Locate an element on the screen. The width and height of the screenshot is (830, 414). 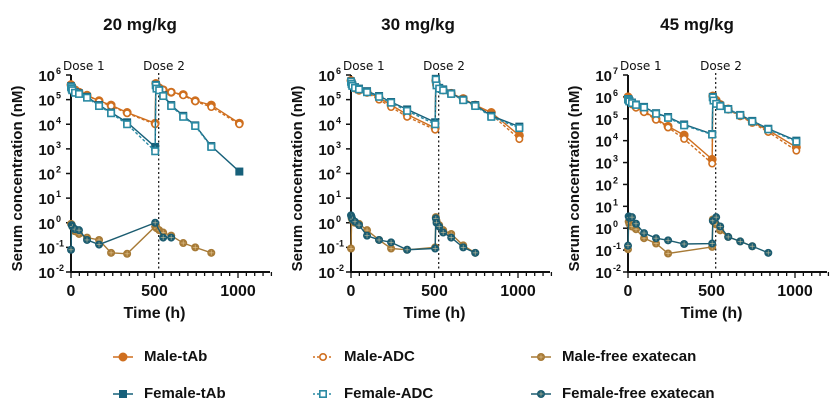
panel-title: 20 mg/kg is located at coordinates (140, 24).